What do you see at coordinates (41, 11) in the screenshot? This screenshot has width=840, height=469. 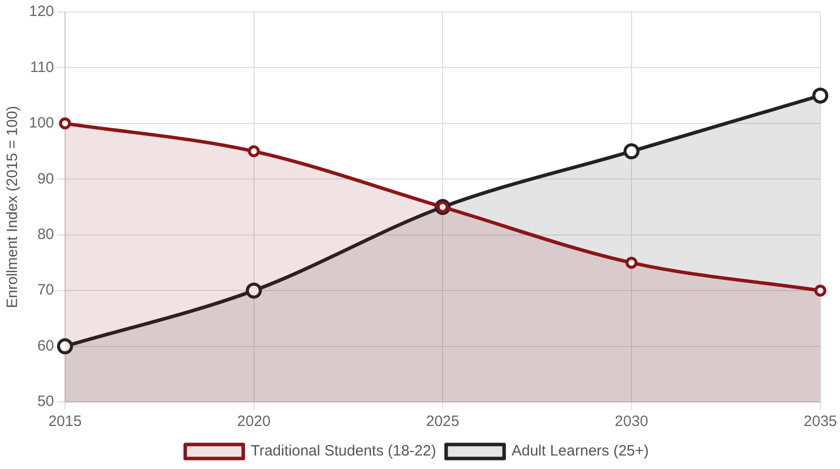 I see `y-tick-label: 120` at bounding box center [41, 11].